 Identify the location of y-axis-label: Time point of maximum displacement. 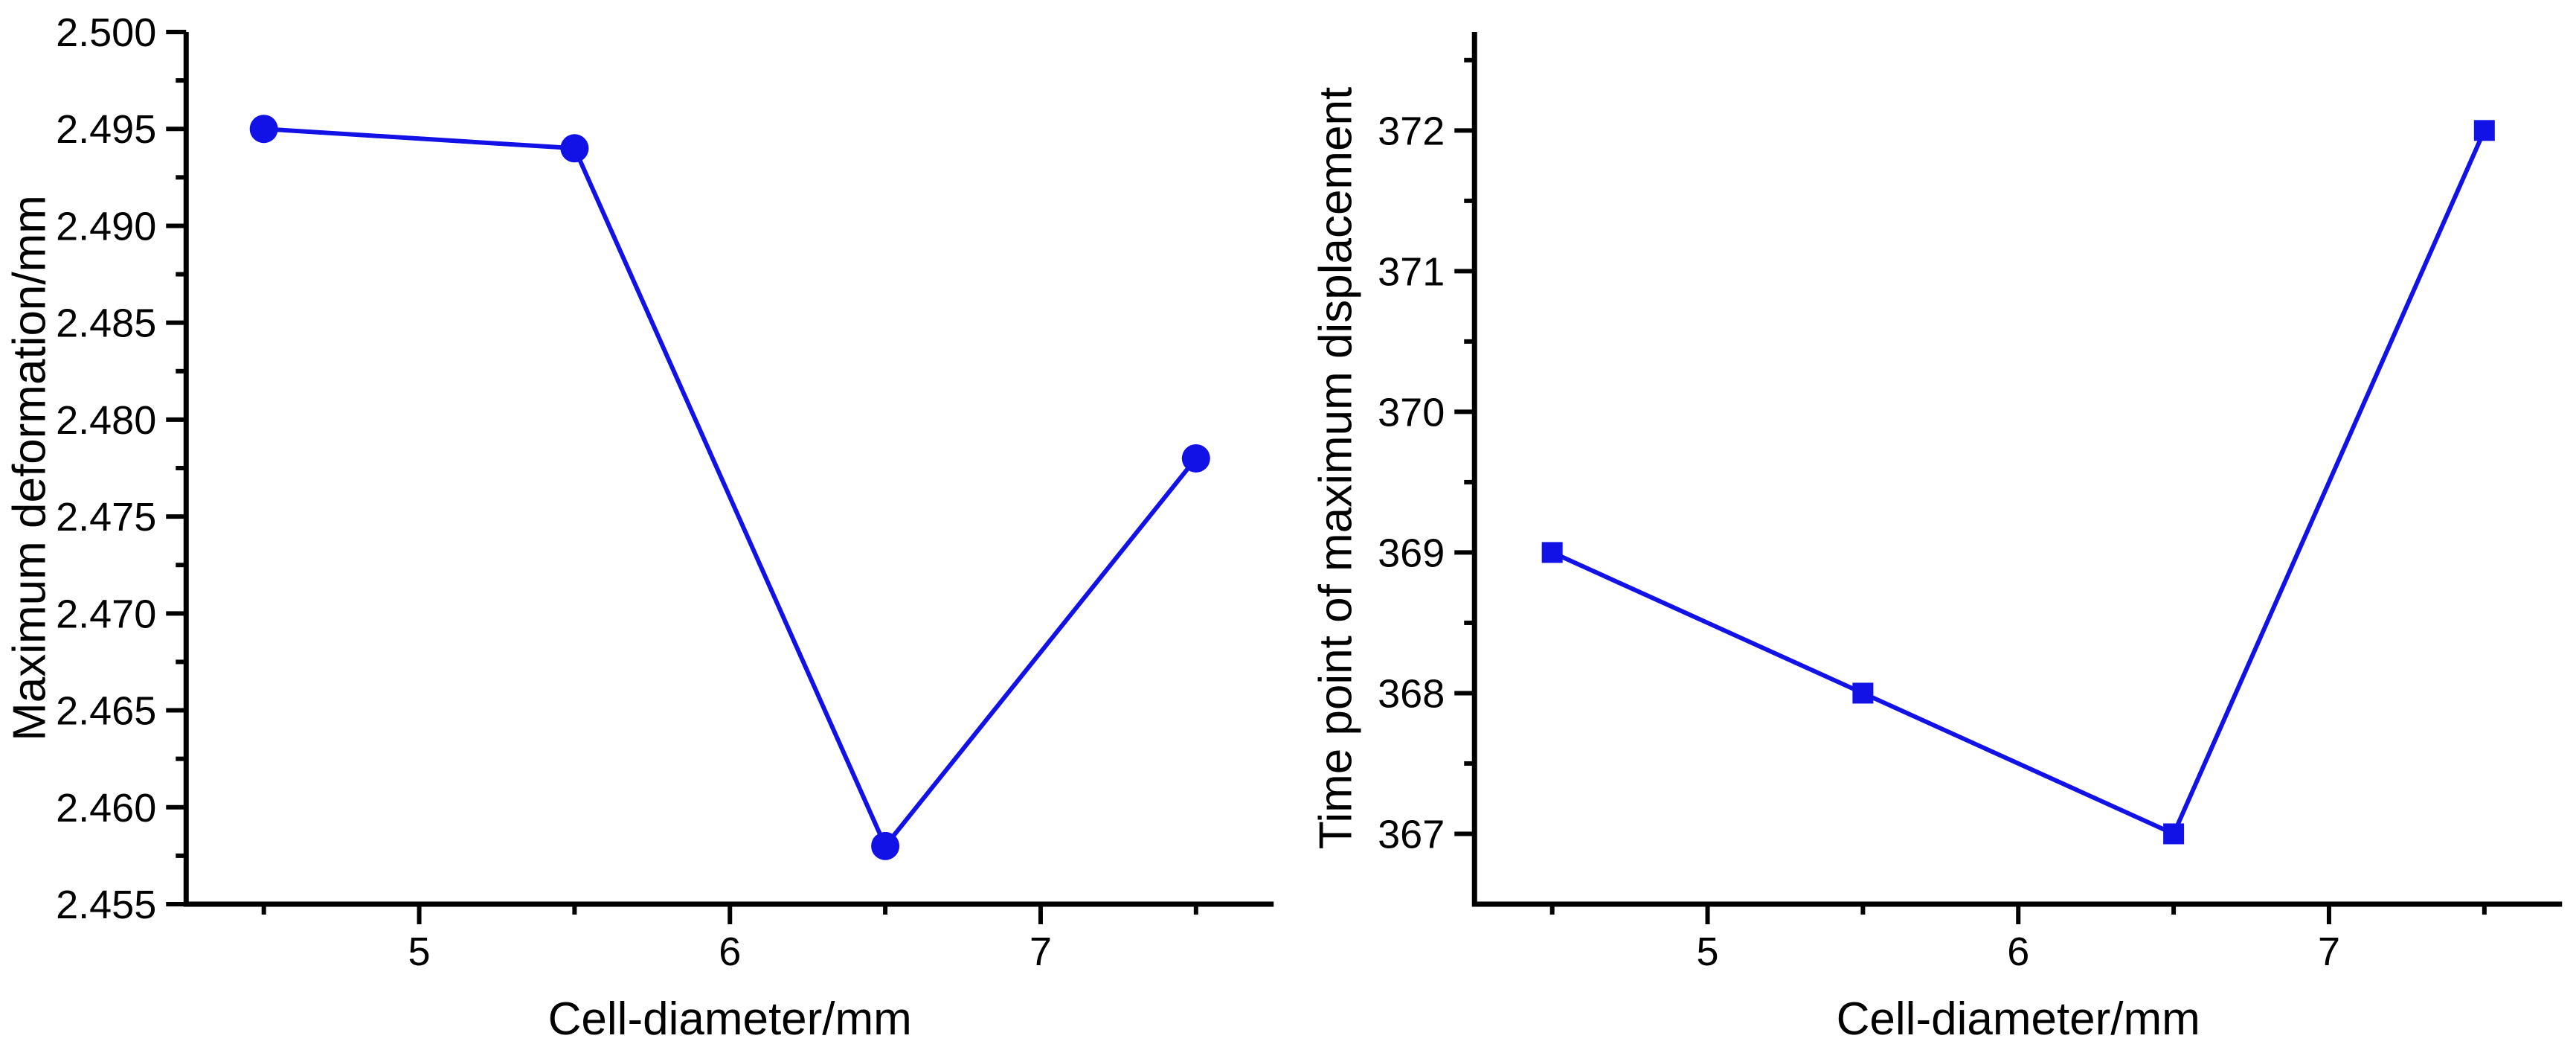
(1335, 468).